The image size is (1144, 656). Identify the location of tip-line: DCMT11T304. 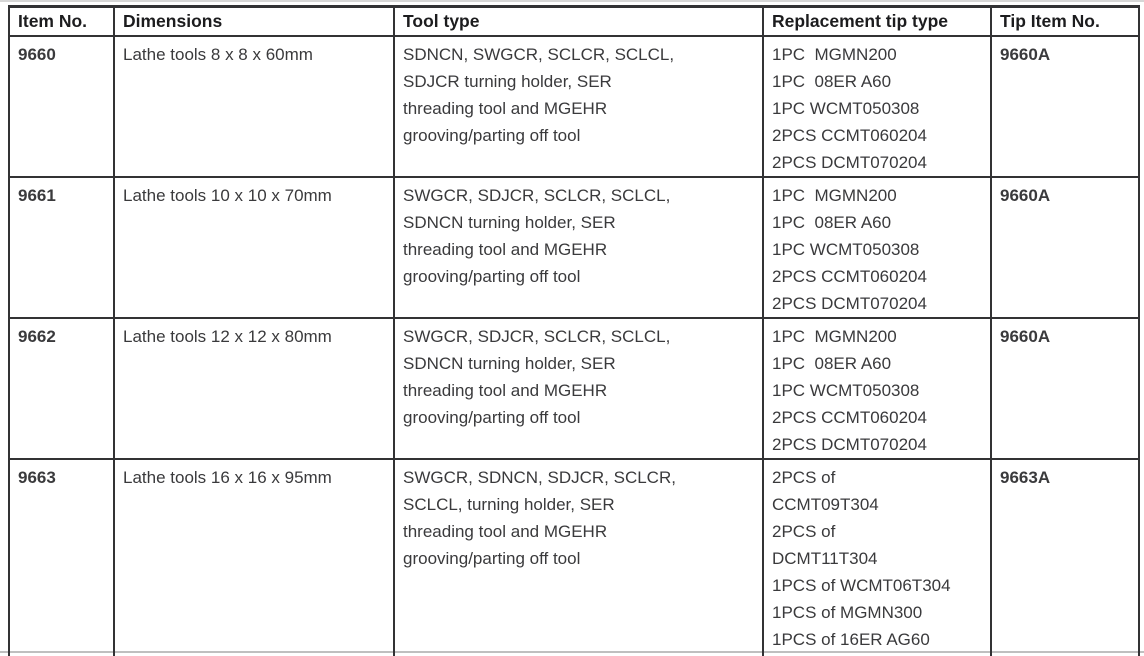
(825, 558).